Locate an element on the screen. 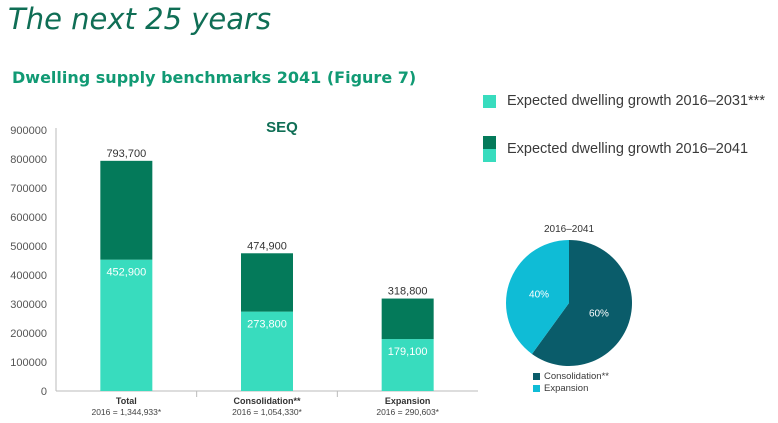 Image resolution: width=778 pixels, height=423 pixels. pie-title: 2016–2041 is located at coordinates (569, 229).